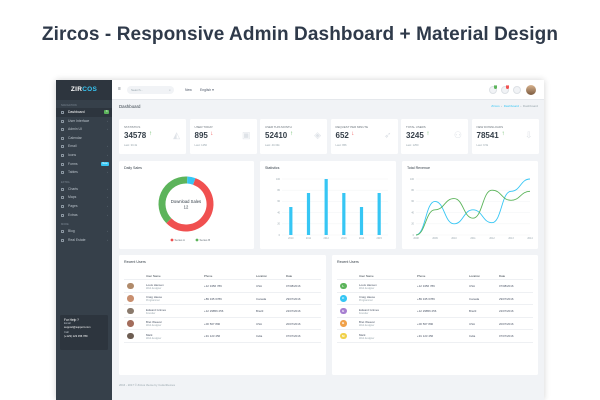 The width and height of the screenshot is (600, 400). I want to click on y-tick-label: 100, so click(278, 179).